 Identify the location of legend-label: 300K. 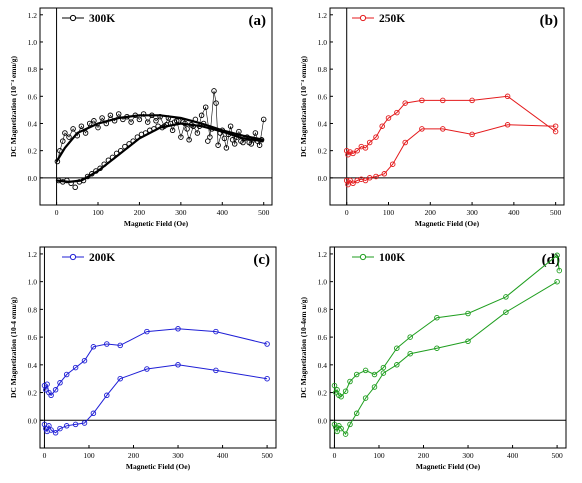
(102, 19).